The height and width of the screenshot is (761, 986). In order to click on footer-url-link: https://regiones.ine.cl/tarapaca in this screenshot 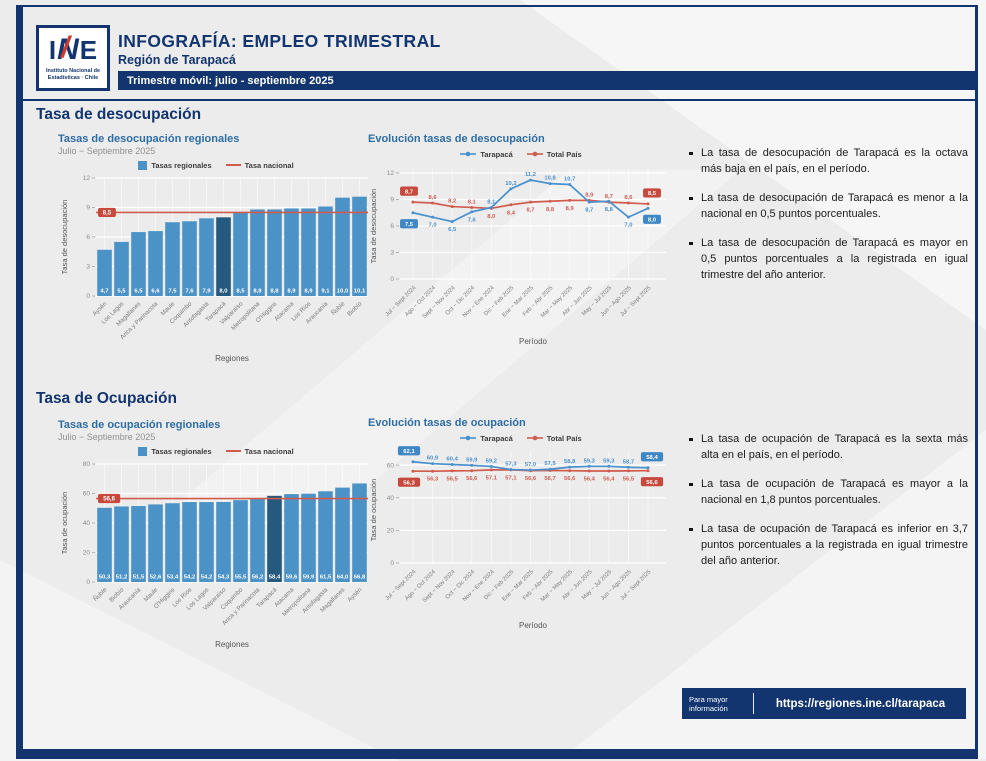, I will do `click(860, 703)`.